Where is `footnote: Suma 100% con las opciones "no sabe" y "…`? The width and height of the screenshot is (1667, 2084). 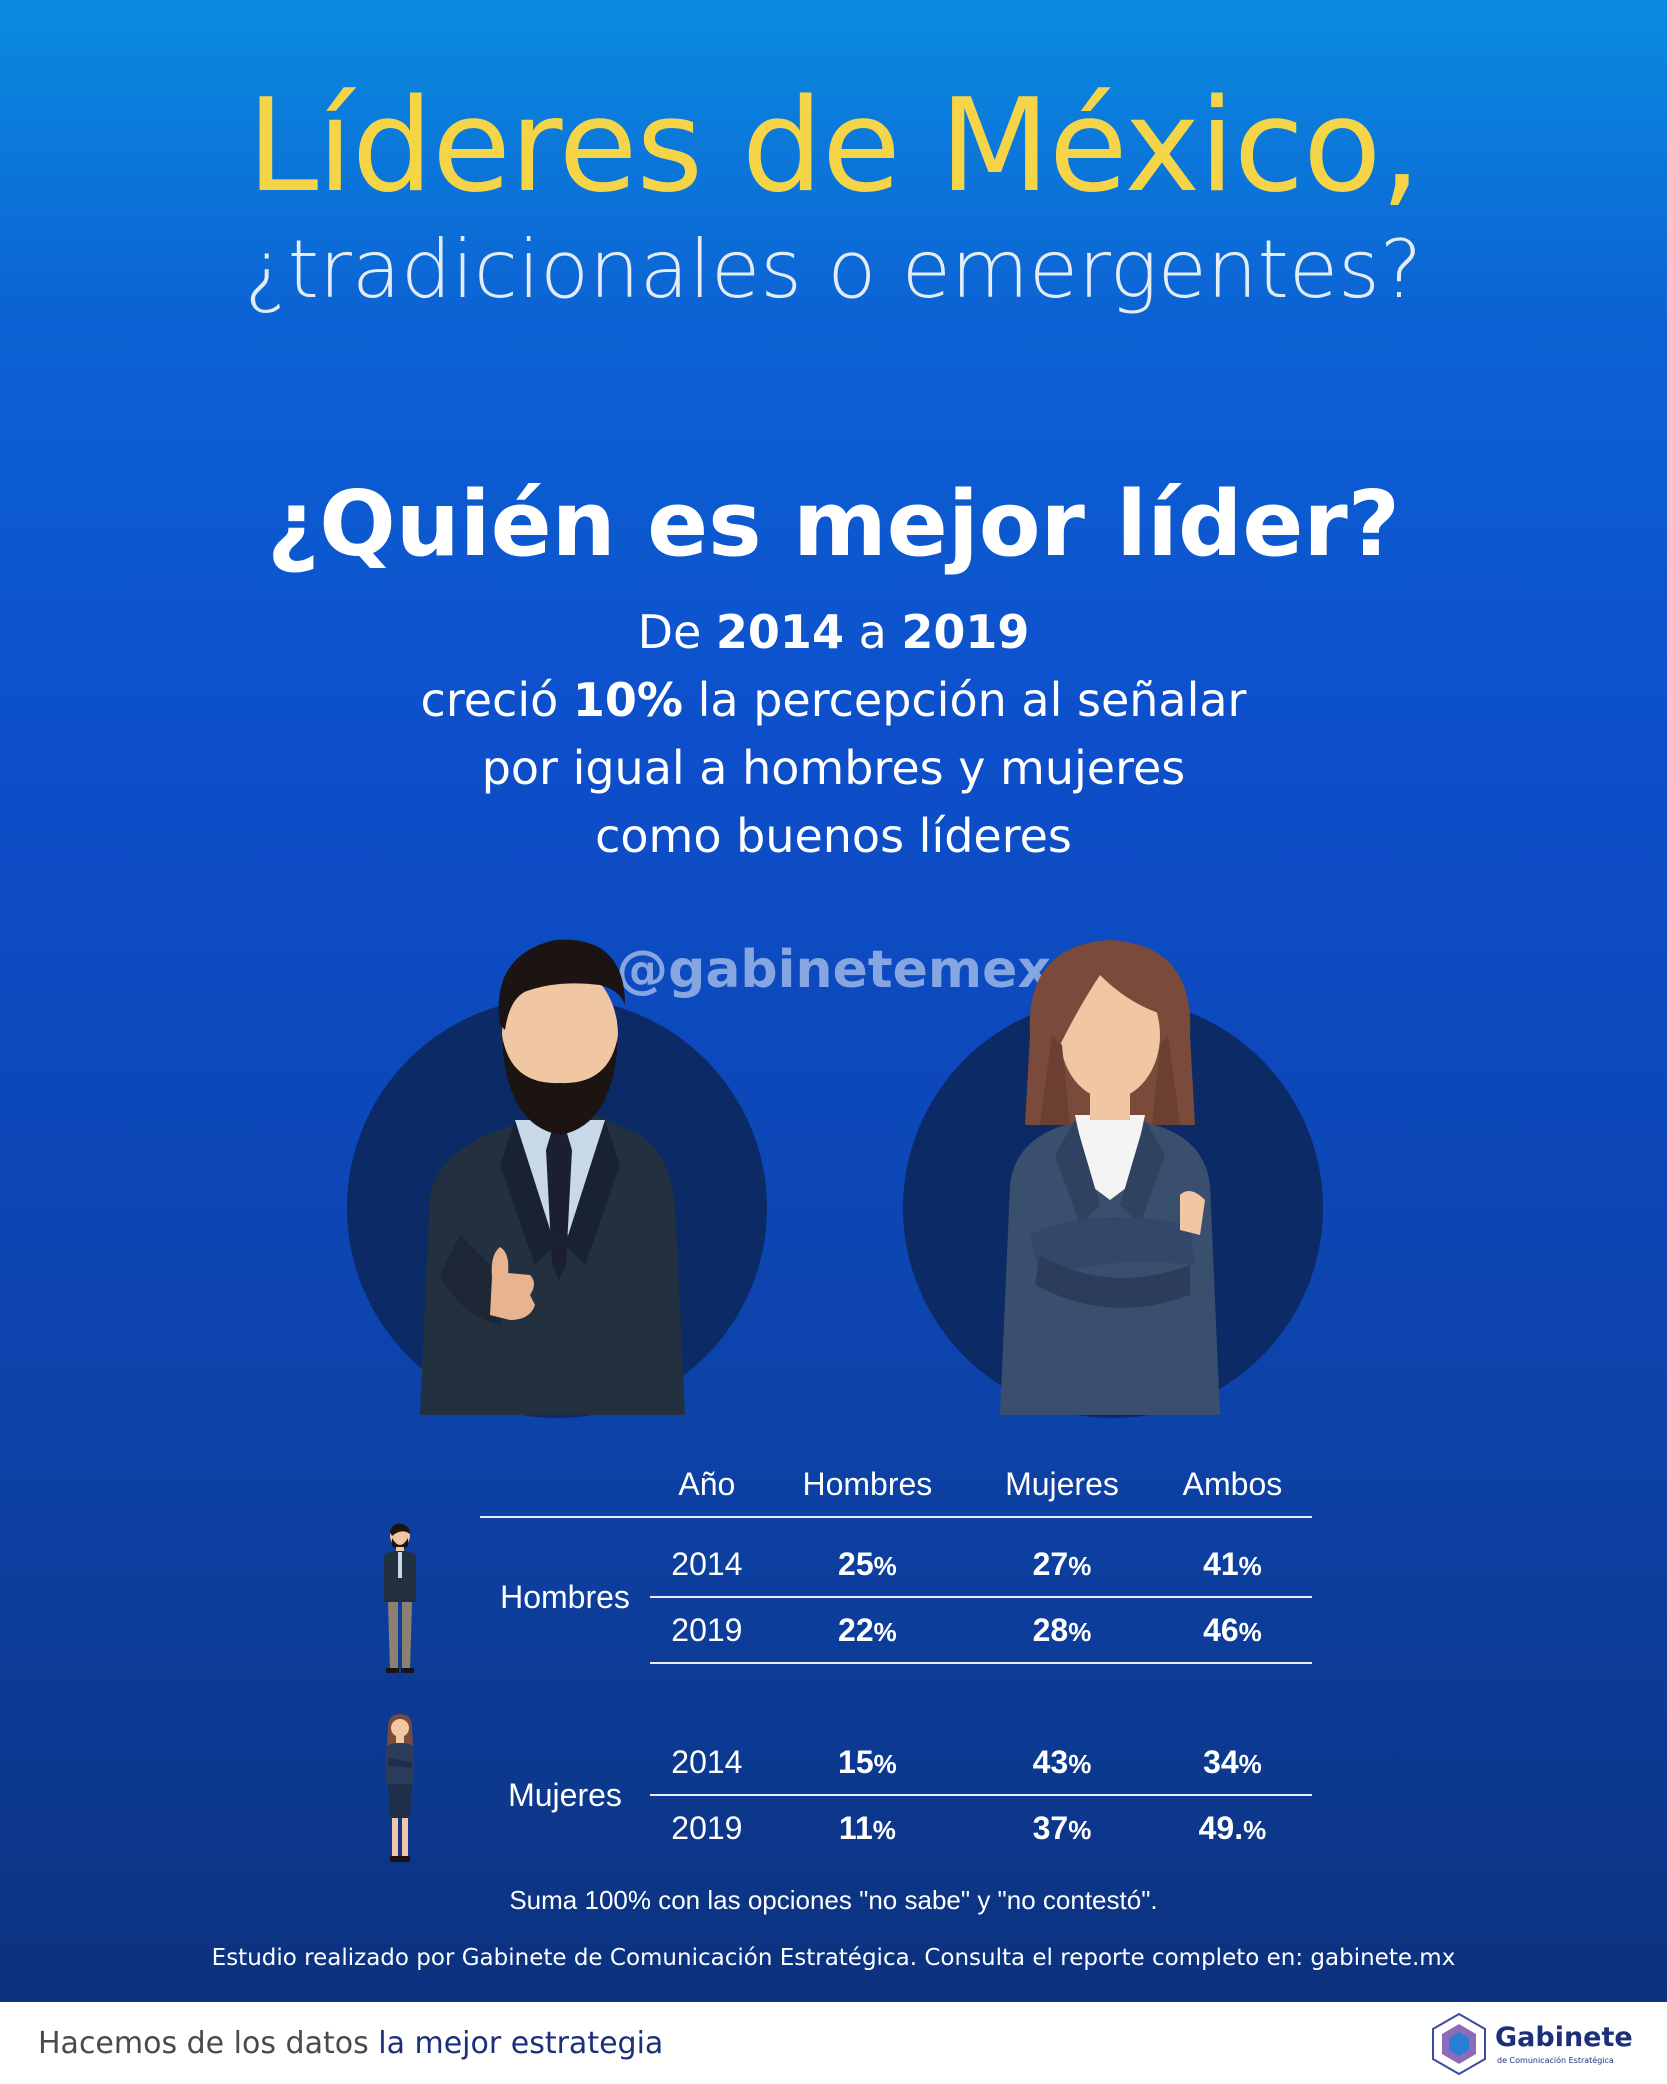 footnote: Suma 100% con las opciones "no sabe" y "… is located at coordinates (833, 1900).